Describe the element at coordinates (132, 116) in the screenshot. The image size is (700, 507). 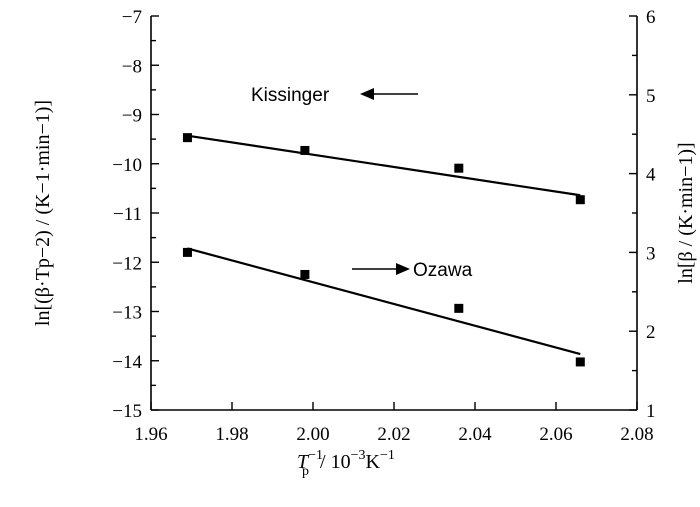
I see `left-y-tick-label: −9` at that location.